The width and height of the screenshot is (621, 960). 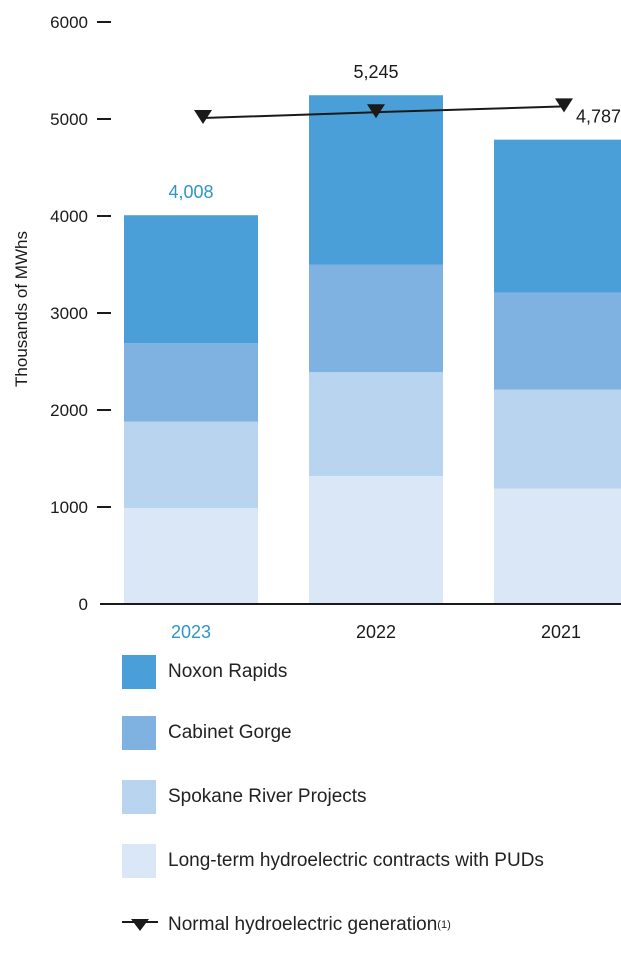 What do you see at coordinates (83, 604) in the screenshot?
I see `y-tick-label: 0` at bounding box center [83, 604].